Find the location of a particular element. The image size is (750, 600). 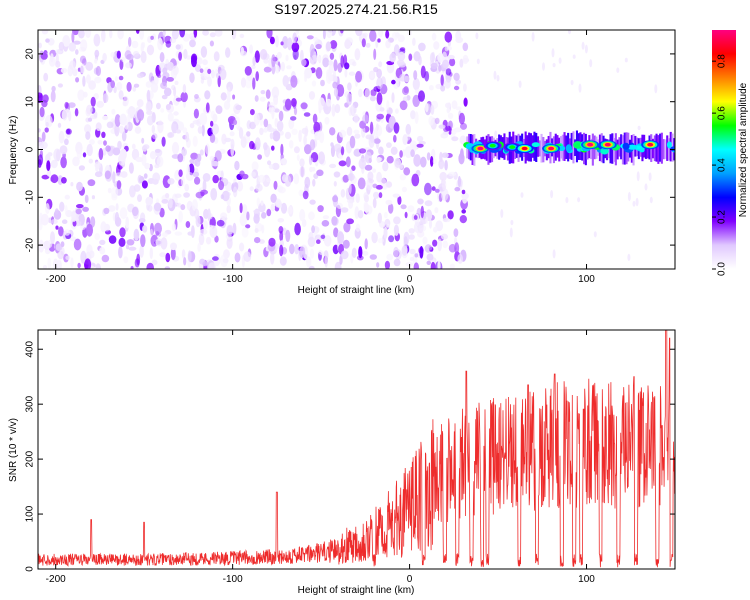

colorbar-tick-label: 0.2 is located at coordinates (722, 217).